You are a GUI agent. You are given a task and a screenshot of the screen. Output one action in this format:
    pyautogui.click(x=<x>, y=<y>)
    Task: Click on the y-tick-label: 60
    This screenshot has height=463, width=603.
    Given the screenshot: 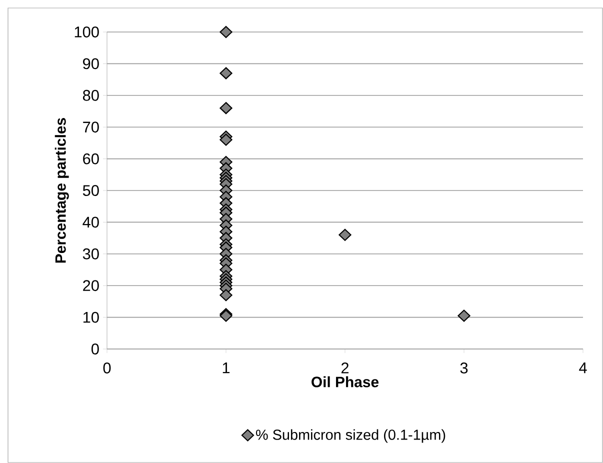 What is the action you would take?
    pyautogui.click(x=91, y=158)
    